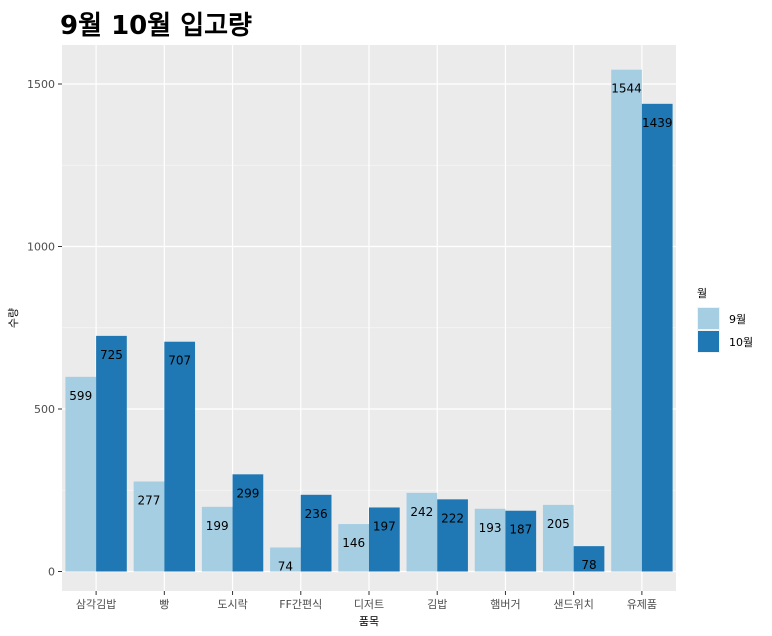  What do you see at coordinates (369, 621) in the screenshot?
I see `x-axis-title: 품목` at bounding box center [369, 621].